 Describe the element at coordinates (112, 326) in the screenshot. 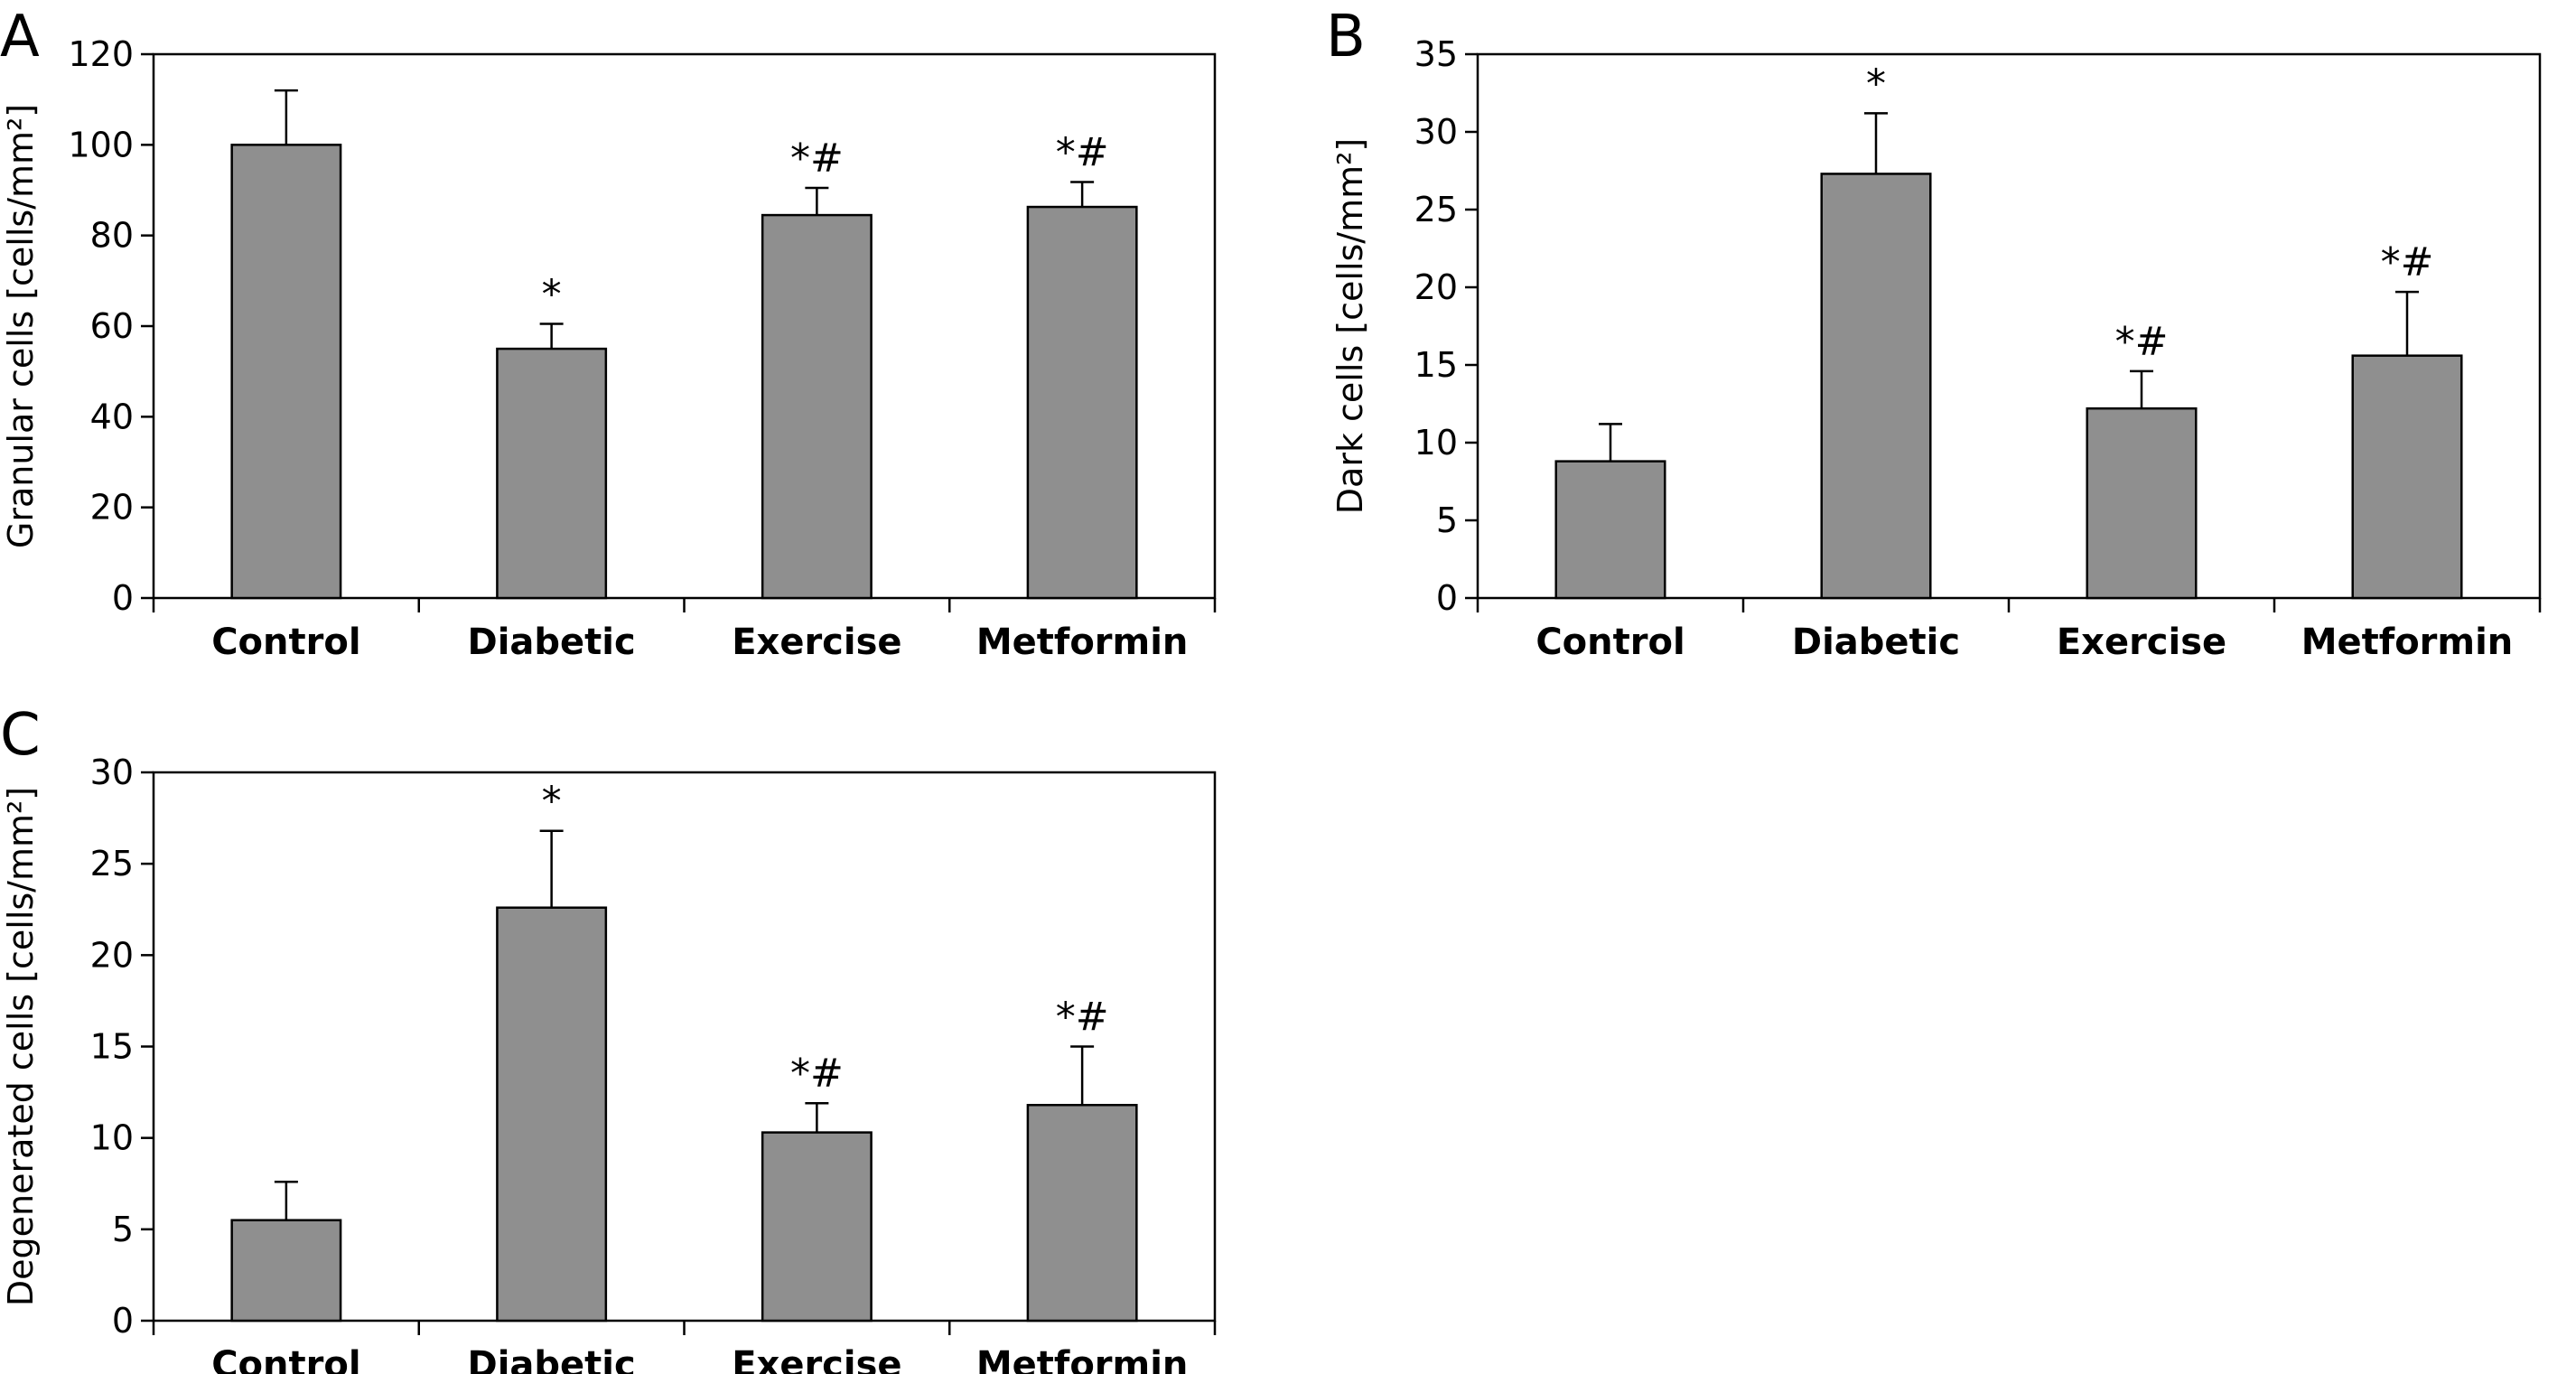

I see `y-tick-label: 60` at that location.